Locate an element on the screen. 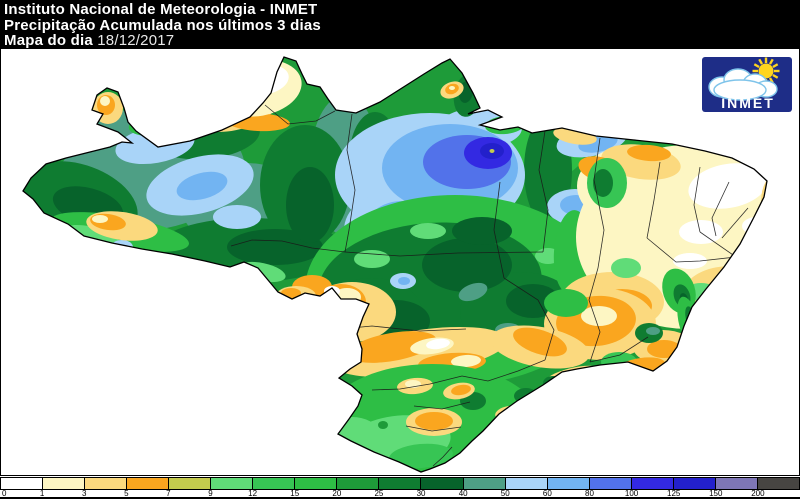  legend-tick: 80 is located at coordinates (589, 493).